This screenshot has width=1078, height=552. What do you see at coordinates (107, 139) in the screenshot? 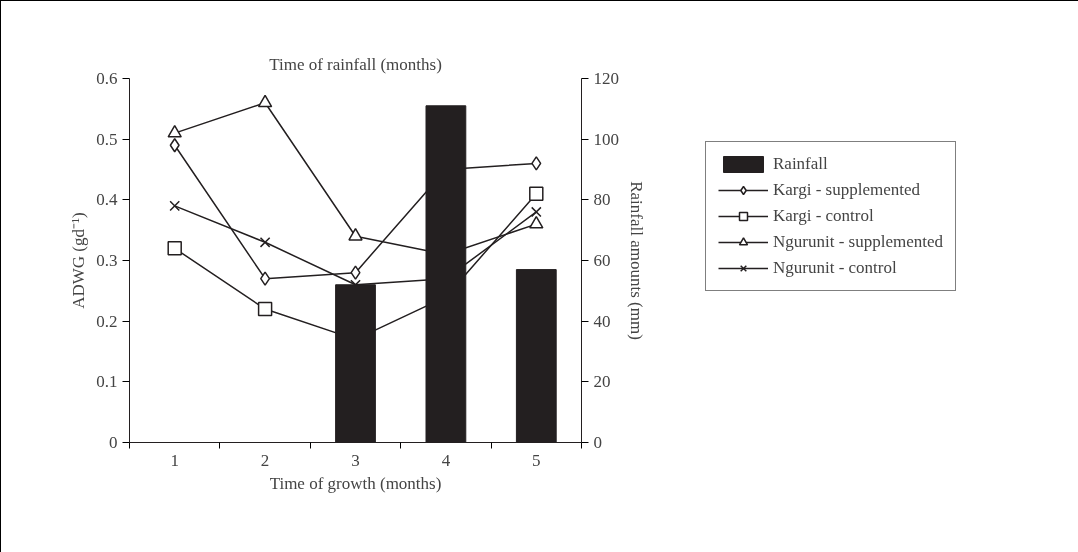
I see `y-tick-label: 0.5` at bounding box center [107, 139].